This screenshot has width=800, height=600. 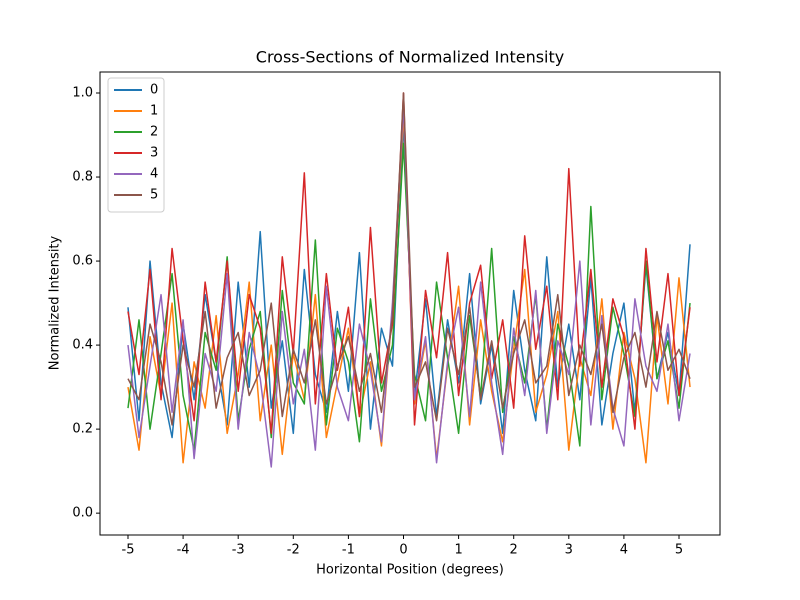 I want to click on x-tick-label: 1, so click(x=458, y=550).